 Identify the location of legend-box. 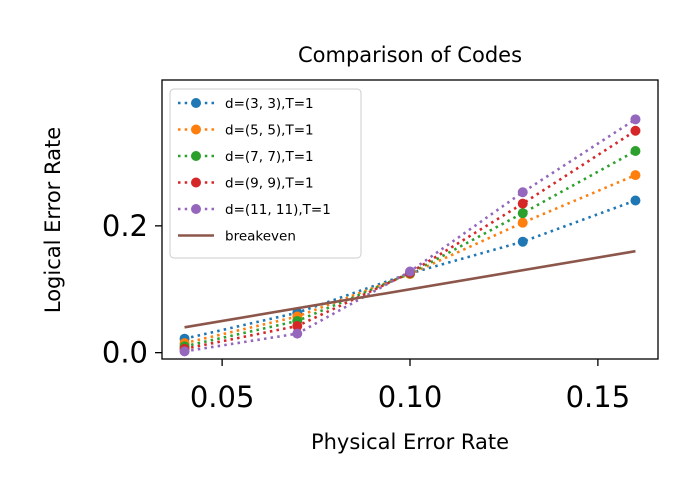
(265, 173).